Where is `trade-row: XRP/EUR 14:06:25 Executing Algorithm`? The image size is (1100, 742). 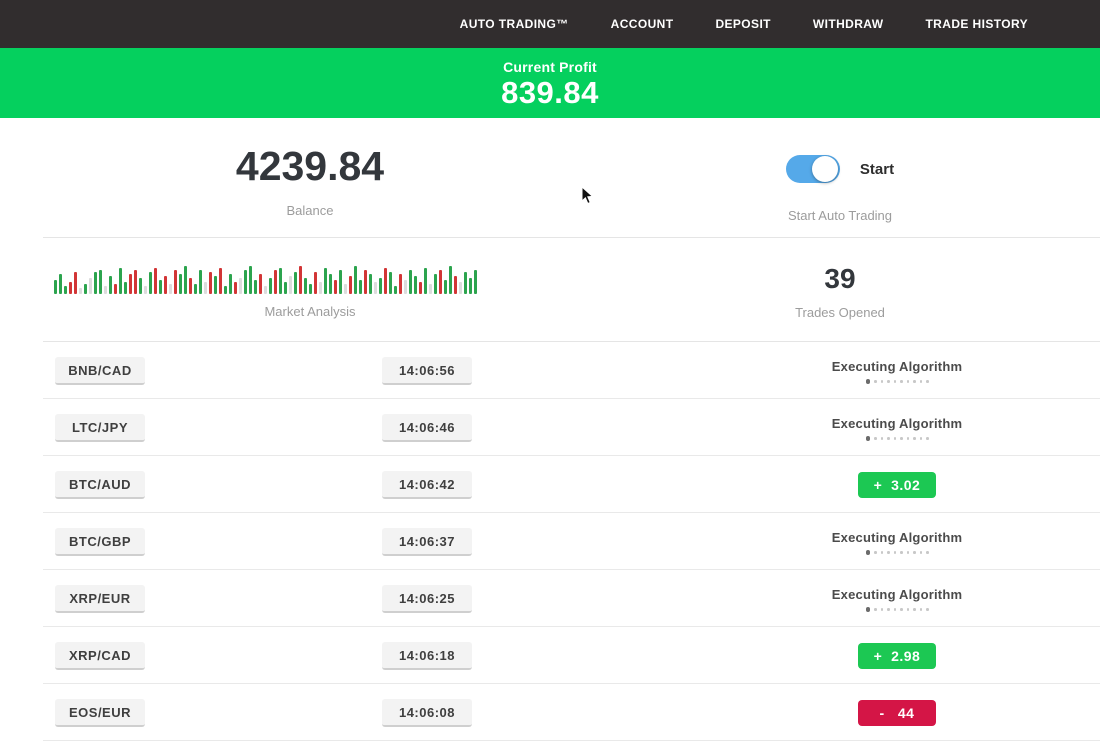
trade-row: XRP/EUR 14:06:25 Executing Algorithm is located at coordinates (550, 598).